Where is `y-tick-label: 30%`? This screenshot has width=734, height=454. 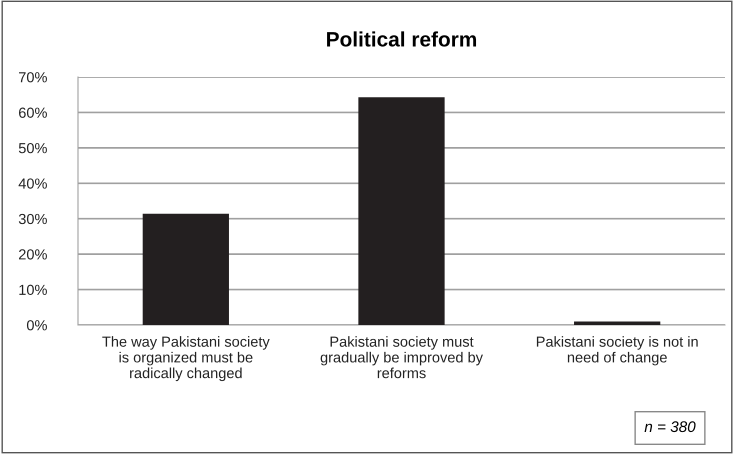
y-tick-label: 30% is located at coordinates (32, 219).